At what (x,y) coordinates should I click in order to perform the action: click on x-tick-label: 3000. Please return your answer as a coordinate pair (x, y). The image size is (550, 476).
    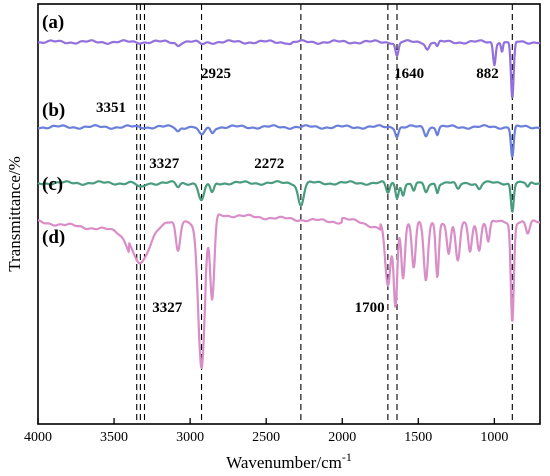
    Looking at the image, I should click on (190, 437).